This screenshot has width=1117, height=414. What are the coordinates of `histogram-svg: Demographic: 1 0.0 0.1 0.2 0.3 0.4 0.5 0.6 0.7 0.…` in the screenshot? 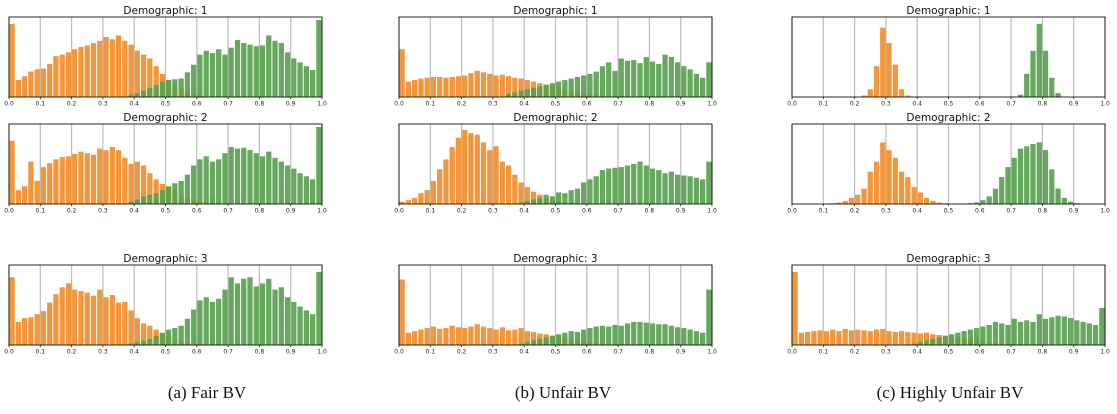 It's located at (555, 56).